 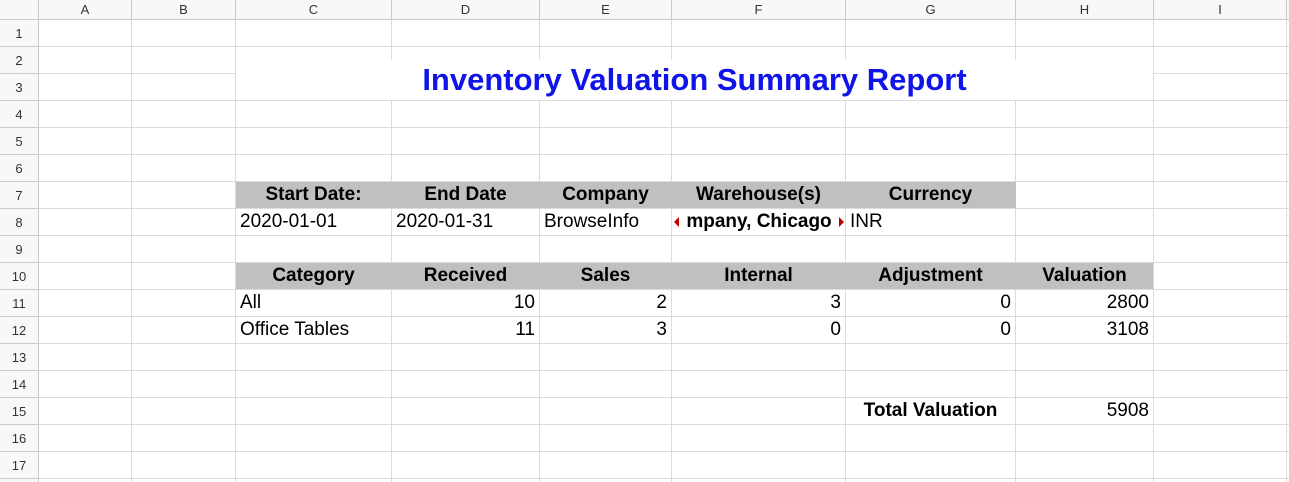 What do you see at coordinates (930, 275) in the screenshot?
I see `table-header-adjustment: Adjustment` at bounding box center [930, 275].